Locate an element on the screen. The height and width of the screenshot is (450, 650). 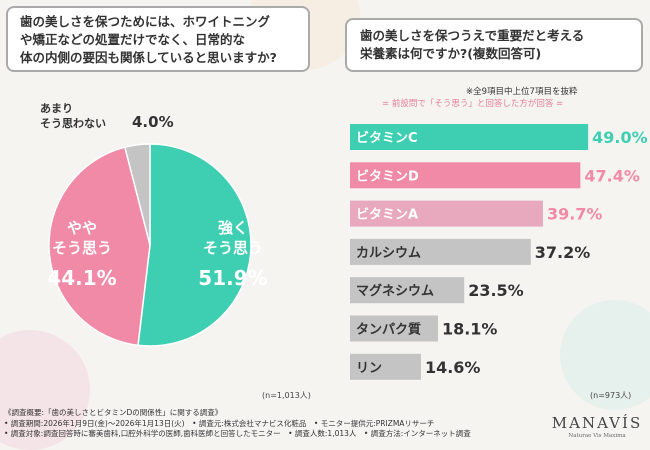
left-question-line: や矯正などの処置だけでなく、日常的な is located at coordinates (133, 39).